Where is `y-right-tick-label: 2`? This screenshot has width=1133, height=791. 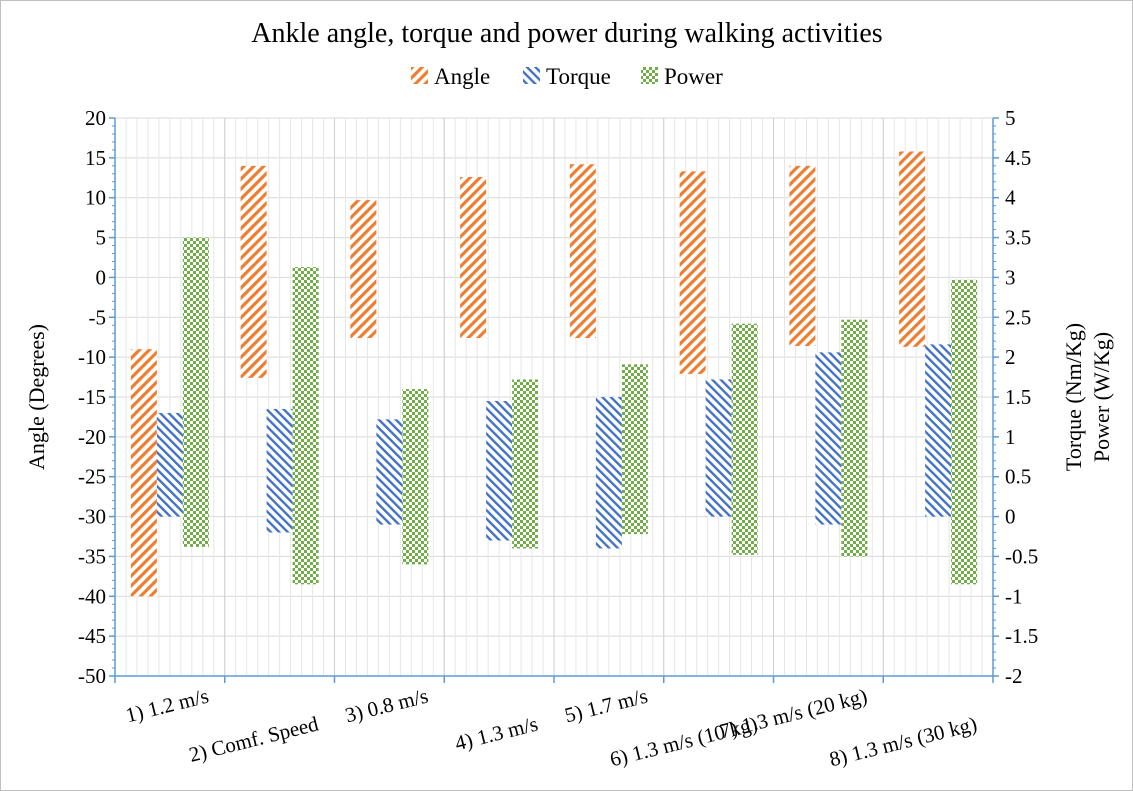 y-right-tick-label: 2 is located at coordinates (1010, 357).